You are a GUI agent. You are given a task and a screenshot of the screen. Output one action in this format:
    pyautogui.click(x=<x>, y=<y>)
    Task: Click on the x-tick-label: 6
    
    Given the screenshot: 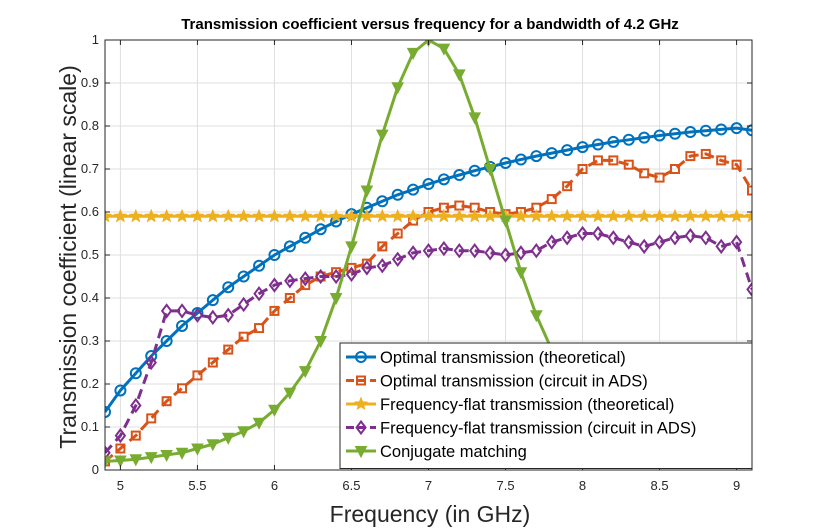 What is the action you would take?
    pyautogui.click(x=274, y=485)
    